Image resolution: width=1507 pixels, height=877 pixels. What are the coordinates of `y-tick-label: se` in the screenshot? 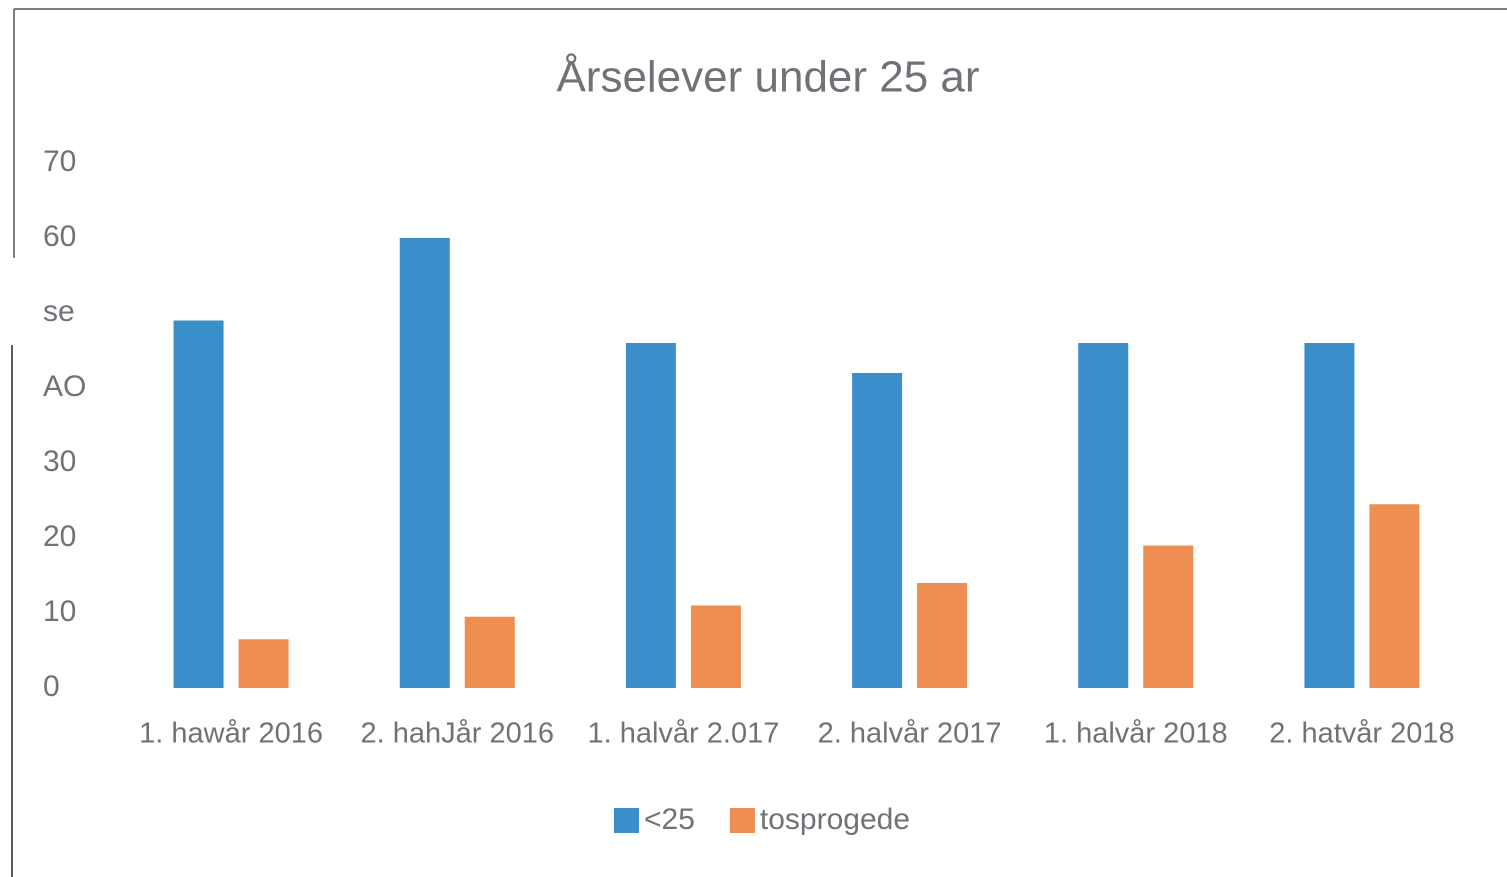 It's located at (59, 311).